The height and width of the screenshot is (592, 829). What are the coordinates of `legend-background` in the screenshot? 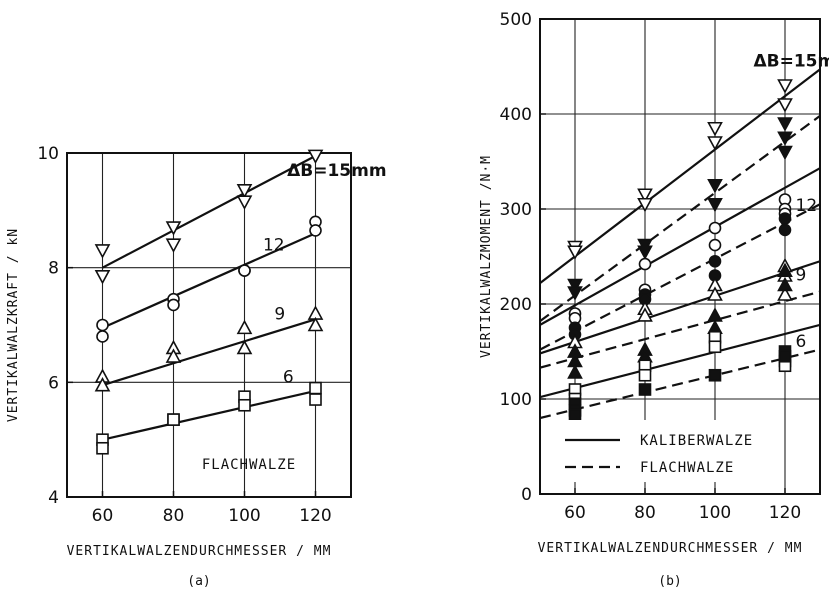 It's located at (667, 451).